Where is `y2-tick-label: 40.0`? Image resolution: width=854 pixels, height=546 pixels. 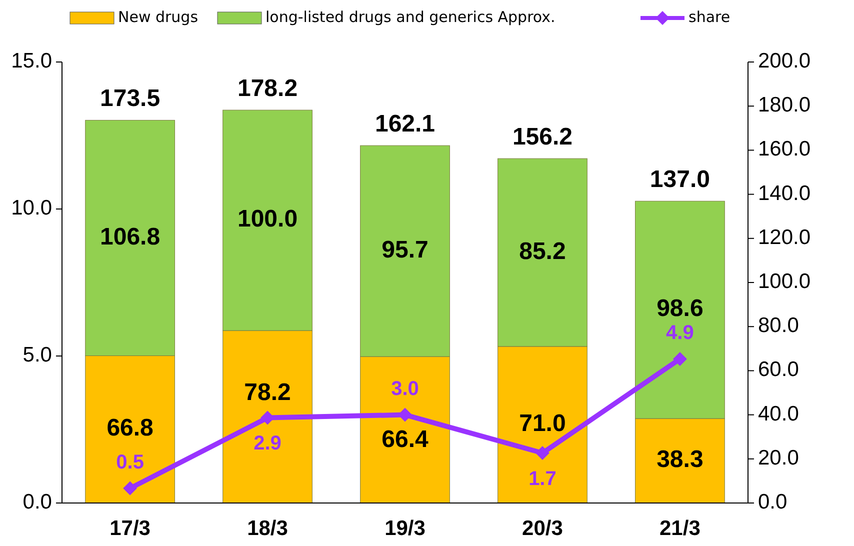 y2-tick-label: 40.0 is located at coordinates (778, 414).